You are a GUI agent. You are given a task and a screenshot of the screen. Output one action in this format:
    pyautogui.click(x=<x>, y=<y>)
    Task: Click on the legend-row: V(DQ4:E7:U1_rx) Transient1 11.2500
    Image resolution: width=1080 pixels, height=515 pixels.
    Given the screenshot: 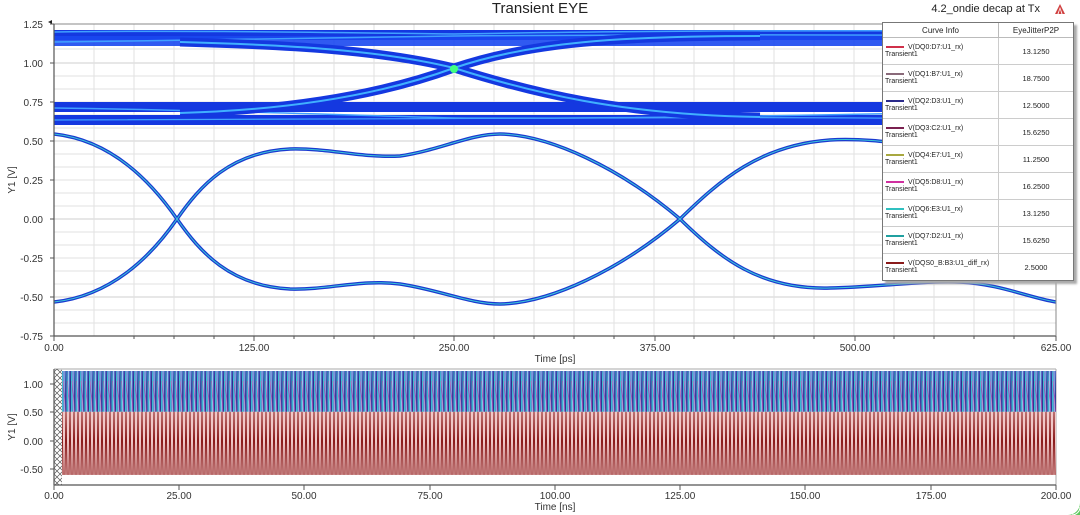 What is the action you would take?
    pyautogui.click(x=978, y=159)
    